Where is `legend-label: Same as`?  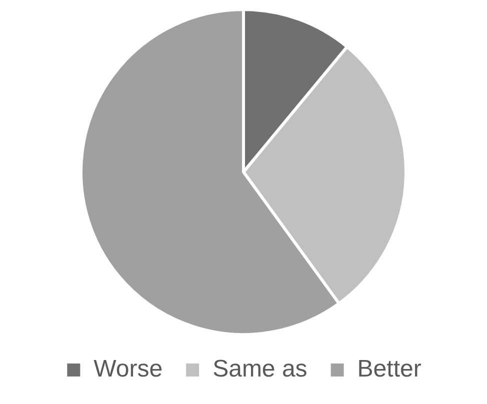 legend-label: Same as is located at coordinates (260, 369).